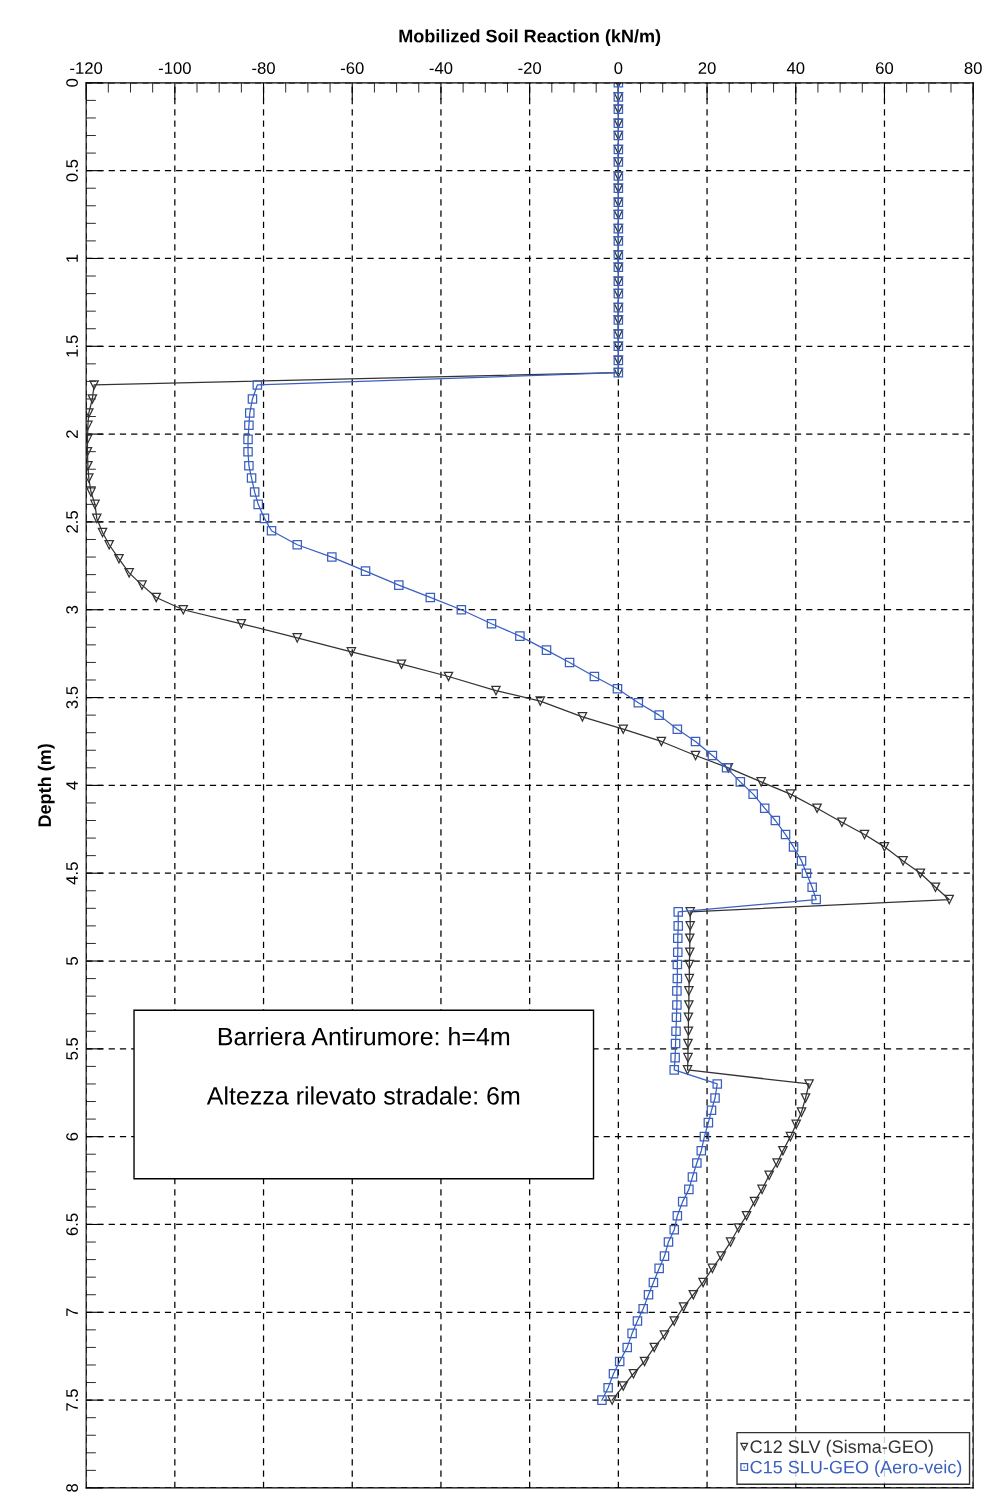 The height and width of the screenshot is (1506, 990). What do you see at coordinates (72, 258) in the screenshot?
I see `y-tick-label: 1` at bounding box center [72, 258].